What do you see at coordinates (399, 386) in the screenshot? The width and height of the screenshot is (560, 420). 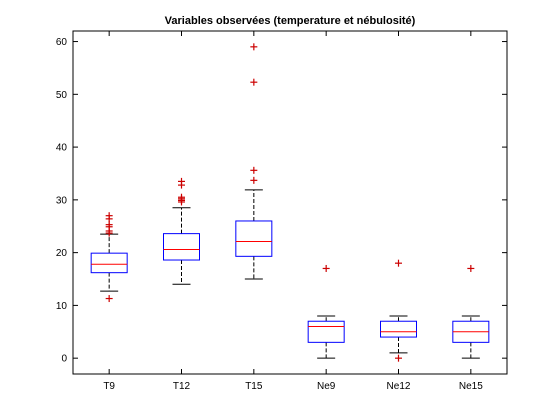 I see `x-tick-label: Ne12` at bounding box center [399, 386].